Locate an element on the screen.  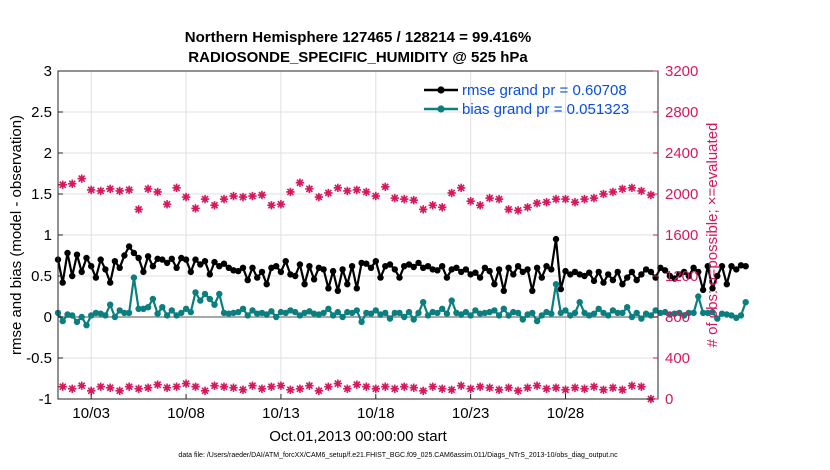
left-tick-label: 2 is located at coordinates (48, 153).